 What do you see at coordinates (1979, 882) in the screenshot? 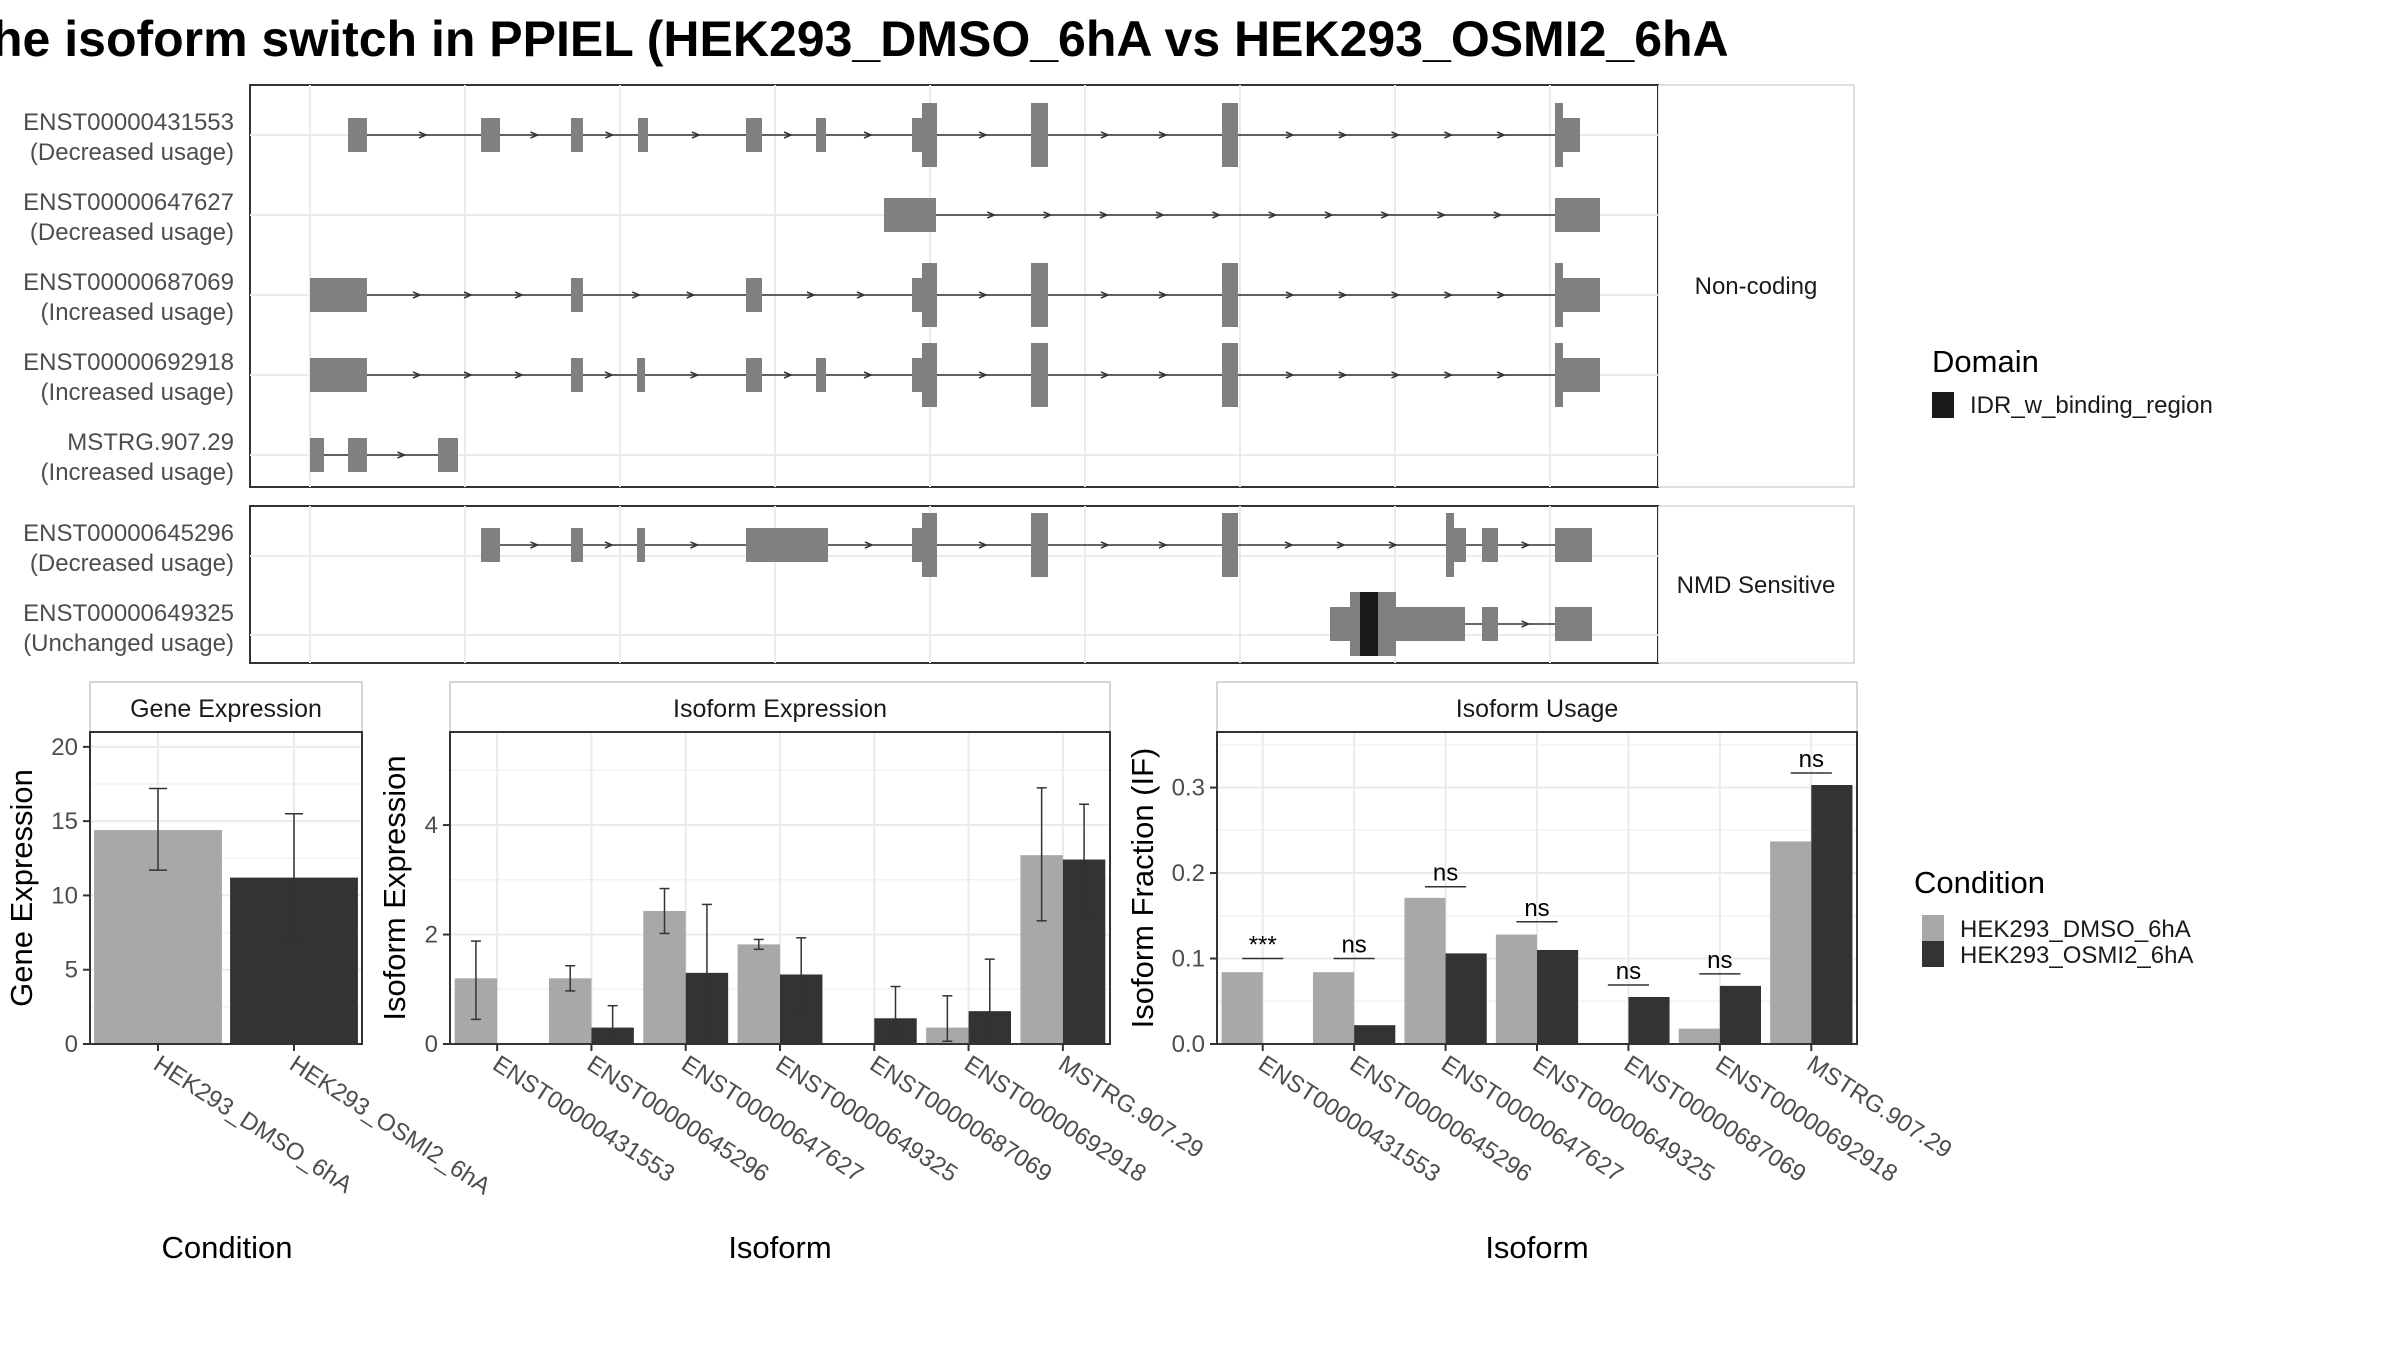
I see `condition-legend-title: Condition` at bounding box center [1979, 882].